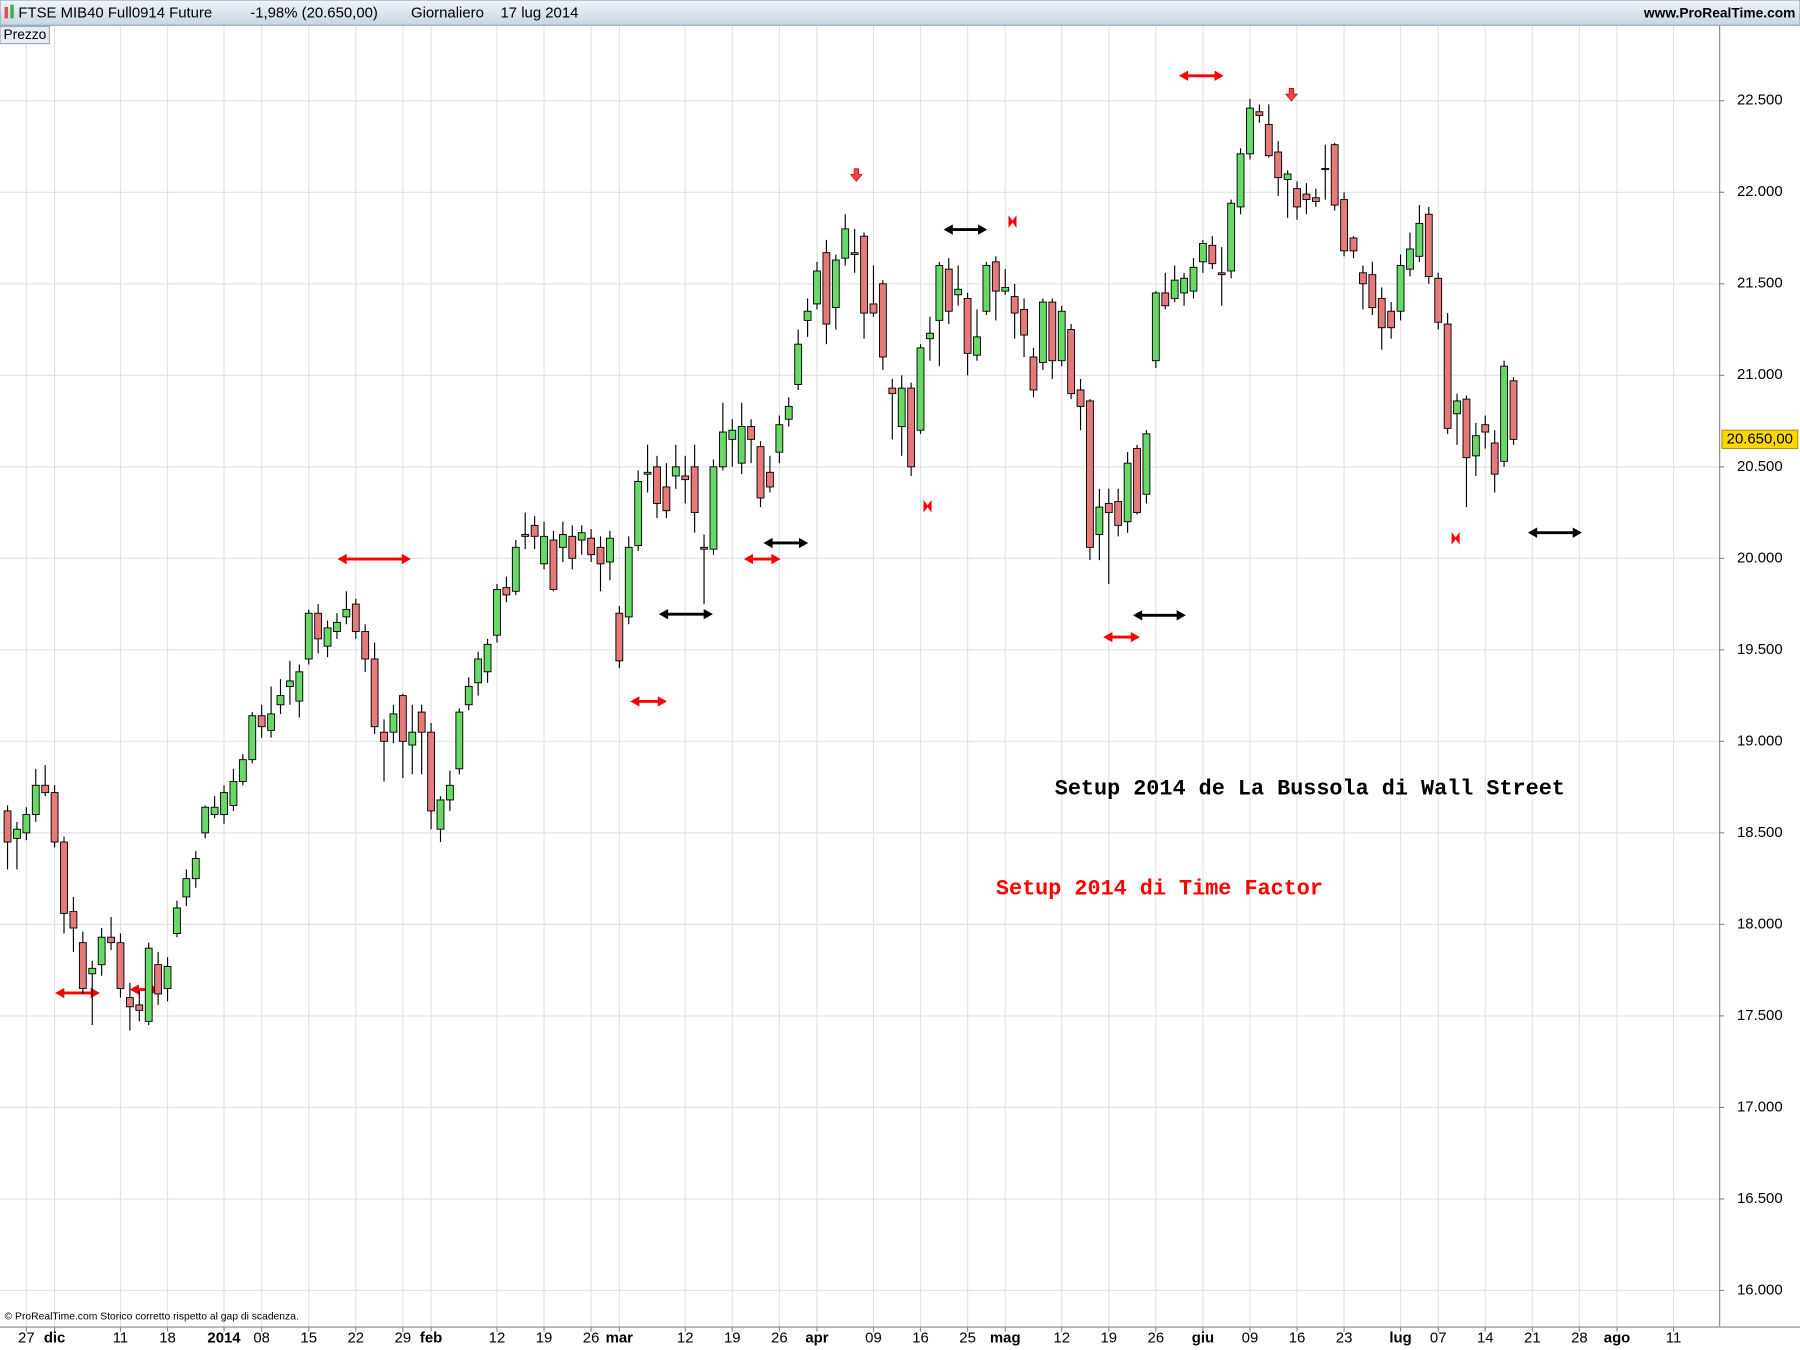  I want to click on x-tick-label: 07, so click(1438, 1337).